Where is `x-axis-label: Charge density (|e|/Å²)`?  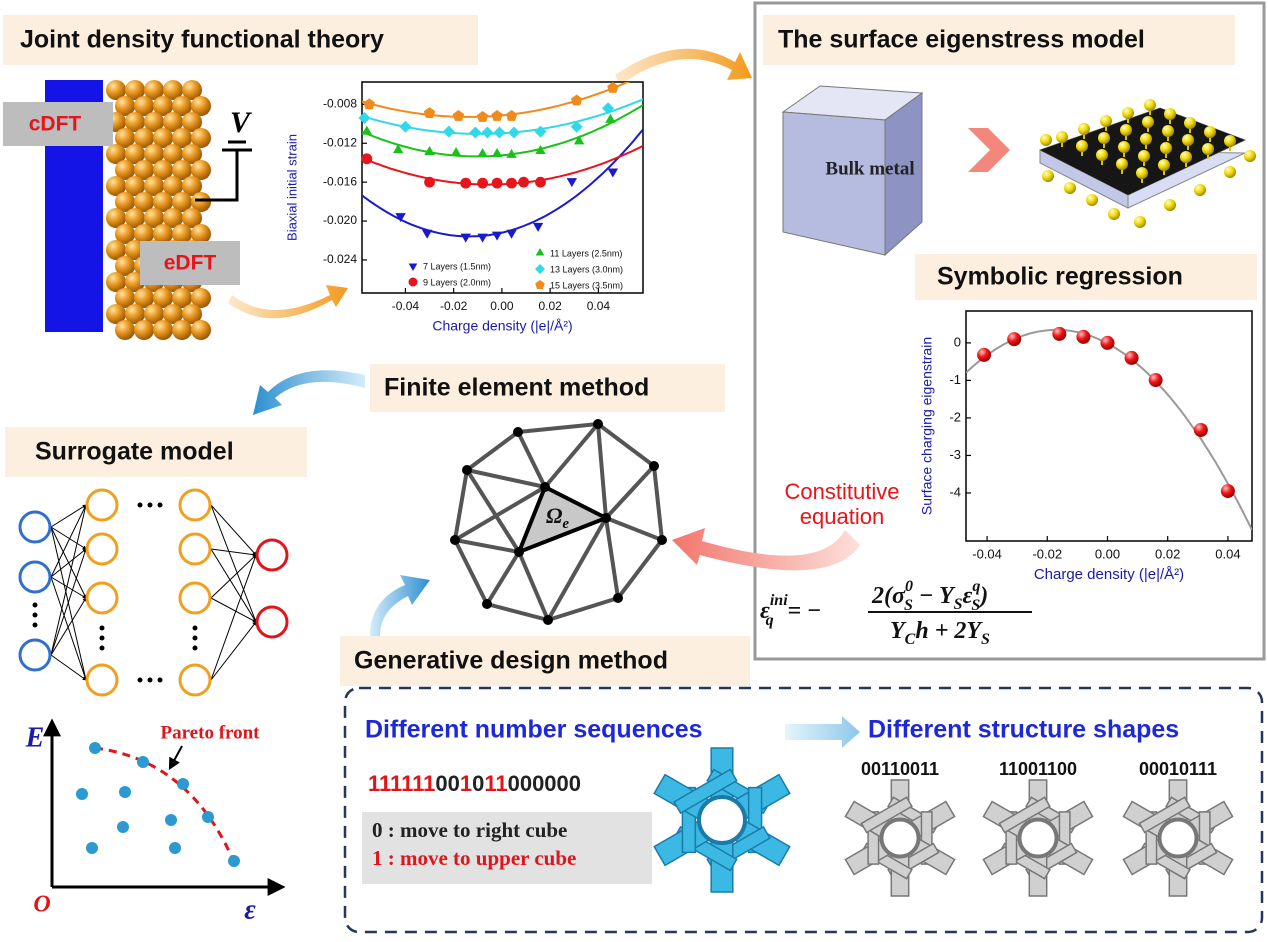
x-axis-label: Charge density (|e|/Å²) is located at coordinates (502, 326).